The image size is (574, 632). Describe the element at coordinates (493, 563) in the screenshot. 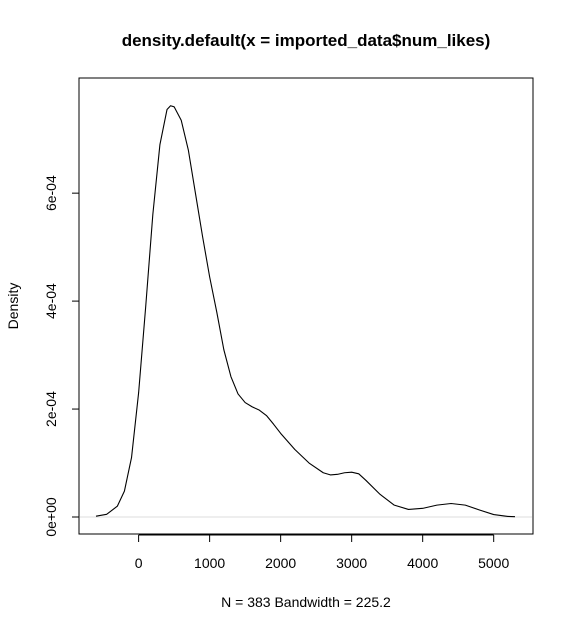

I see `x-tick-label: 5000` at that location.